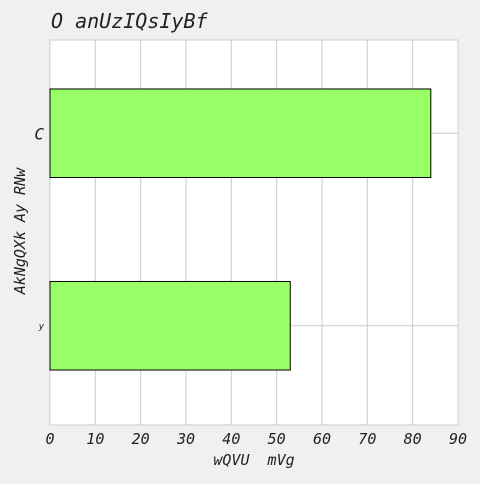 This screenshot has height=484, width=480. Describe the element at coordinates (185, 439) in the screenshot. I see `x-tick-label: 30` at that location.